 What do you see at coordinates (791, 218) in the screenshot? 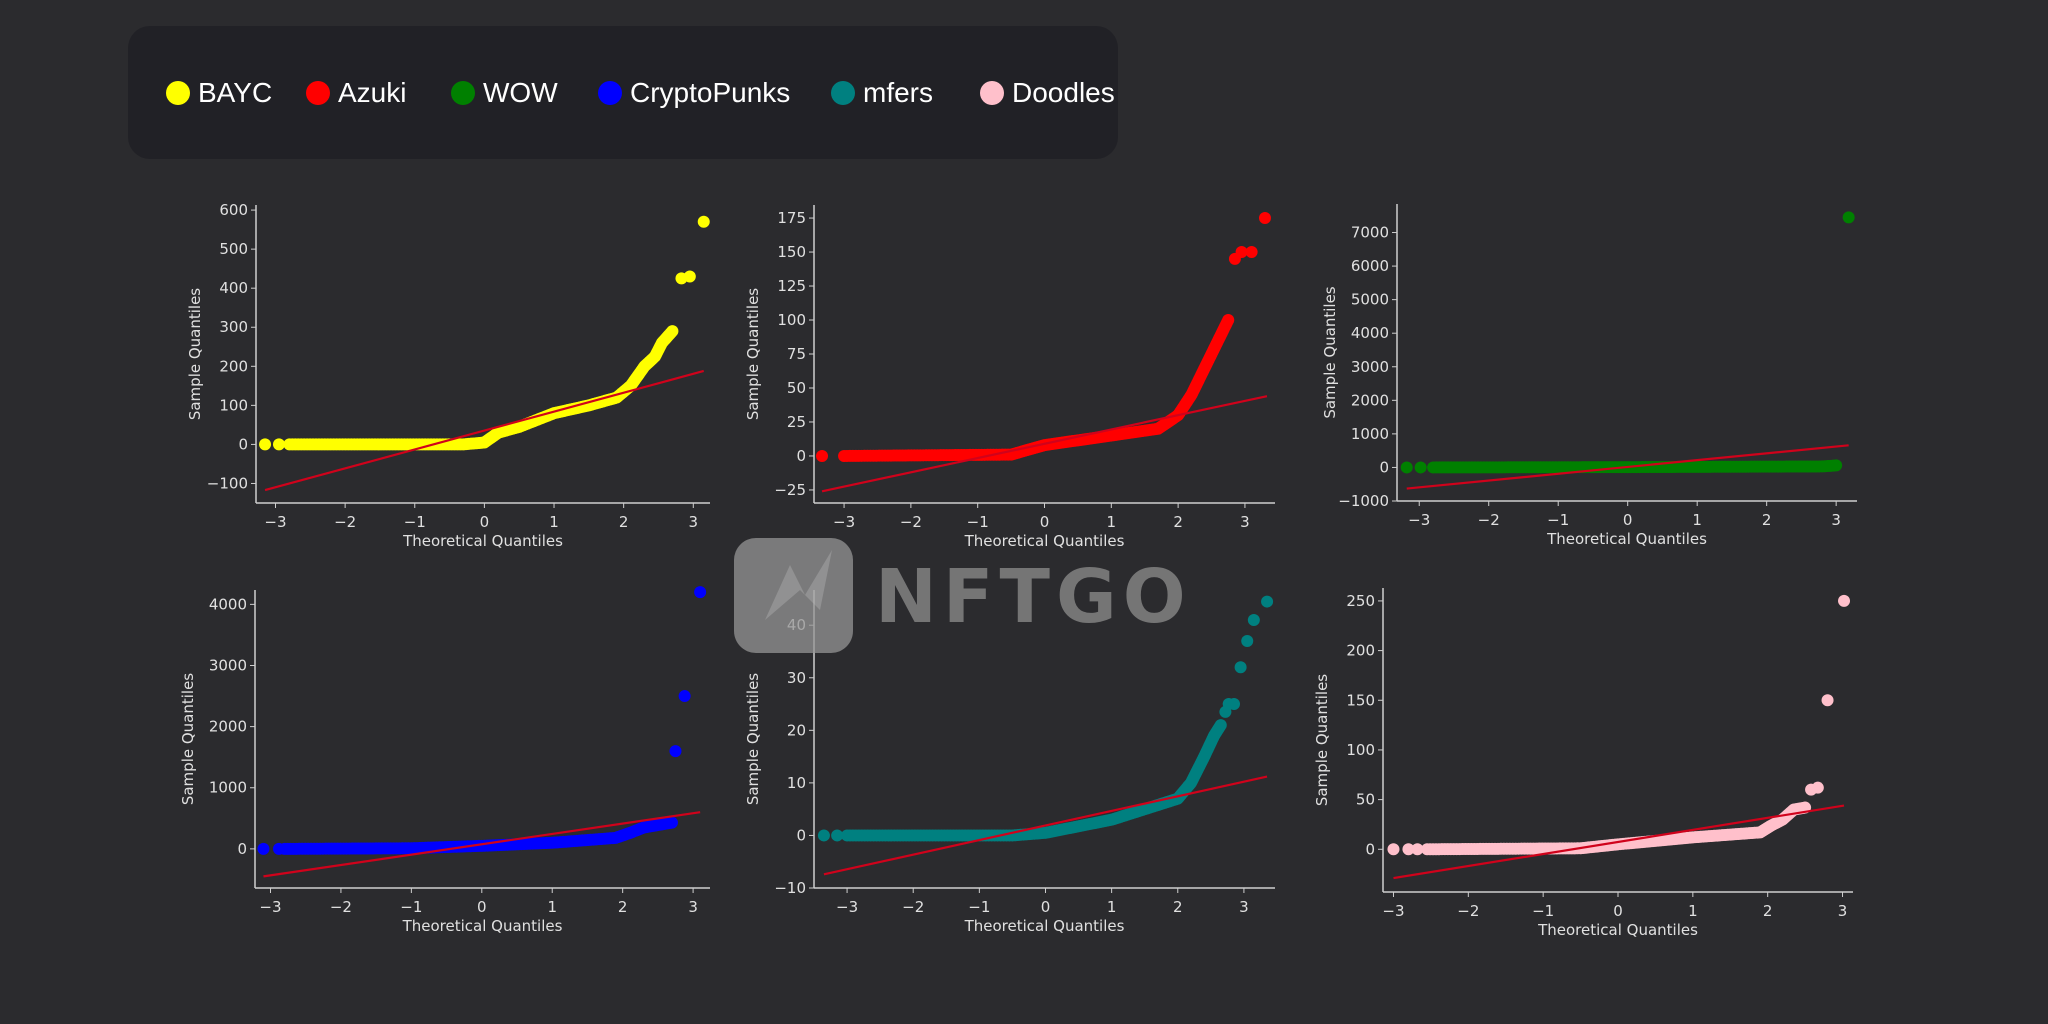
I see `y-tick-label: 175` at bounding box center [791, 218].